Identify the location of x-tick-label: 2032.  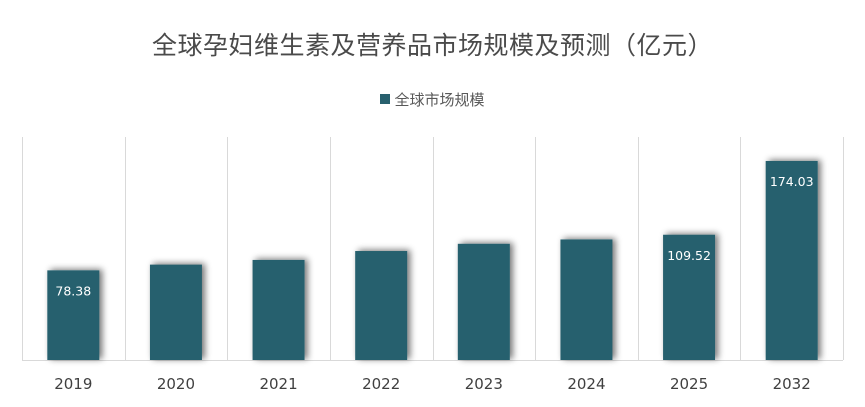
(792, 384).